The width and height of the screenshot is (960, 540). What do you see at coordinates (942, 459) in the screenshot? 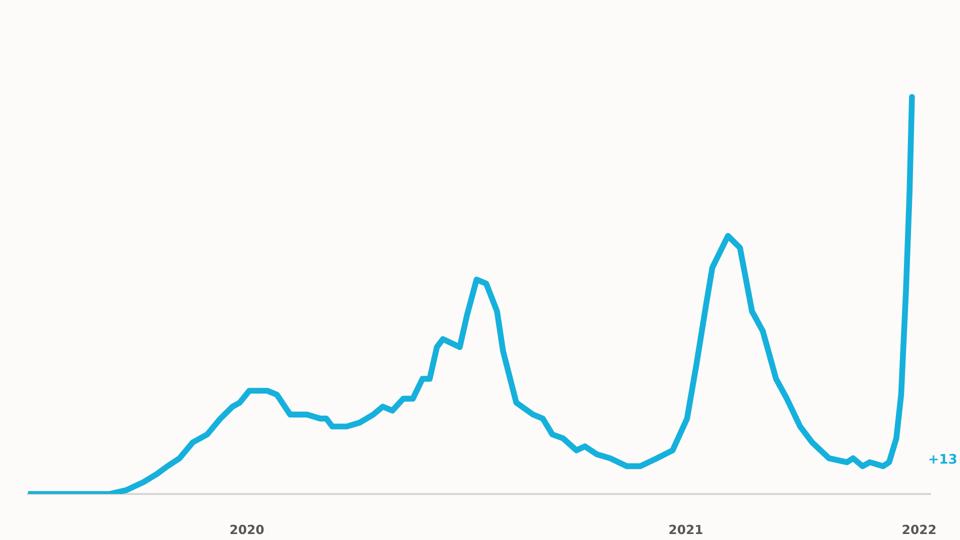
I see `annotation: +13` at bounding box center [942, 459].